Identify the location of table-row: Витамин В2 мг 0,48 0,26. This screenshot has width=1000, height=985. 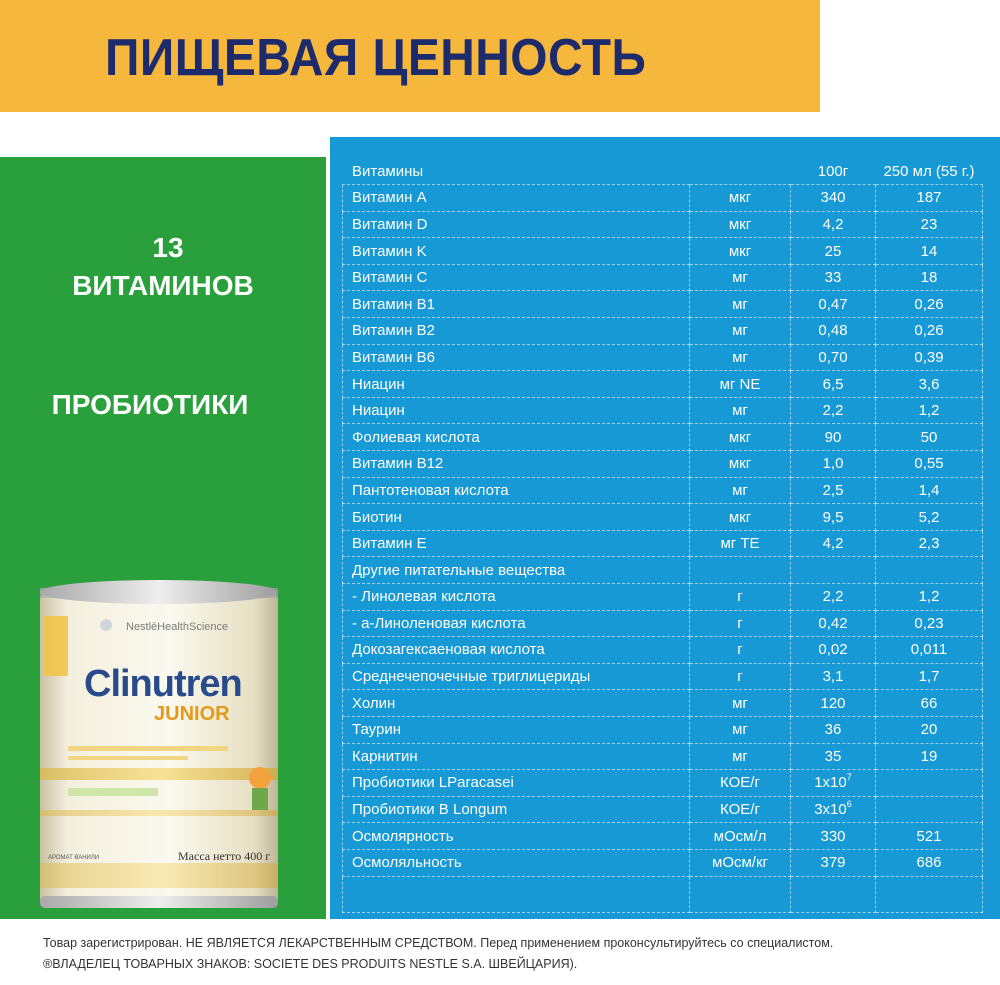
(662, 331).